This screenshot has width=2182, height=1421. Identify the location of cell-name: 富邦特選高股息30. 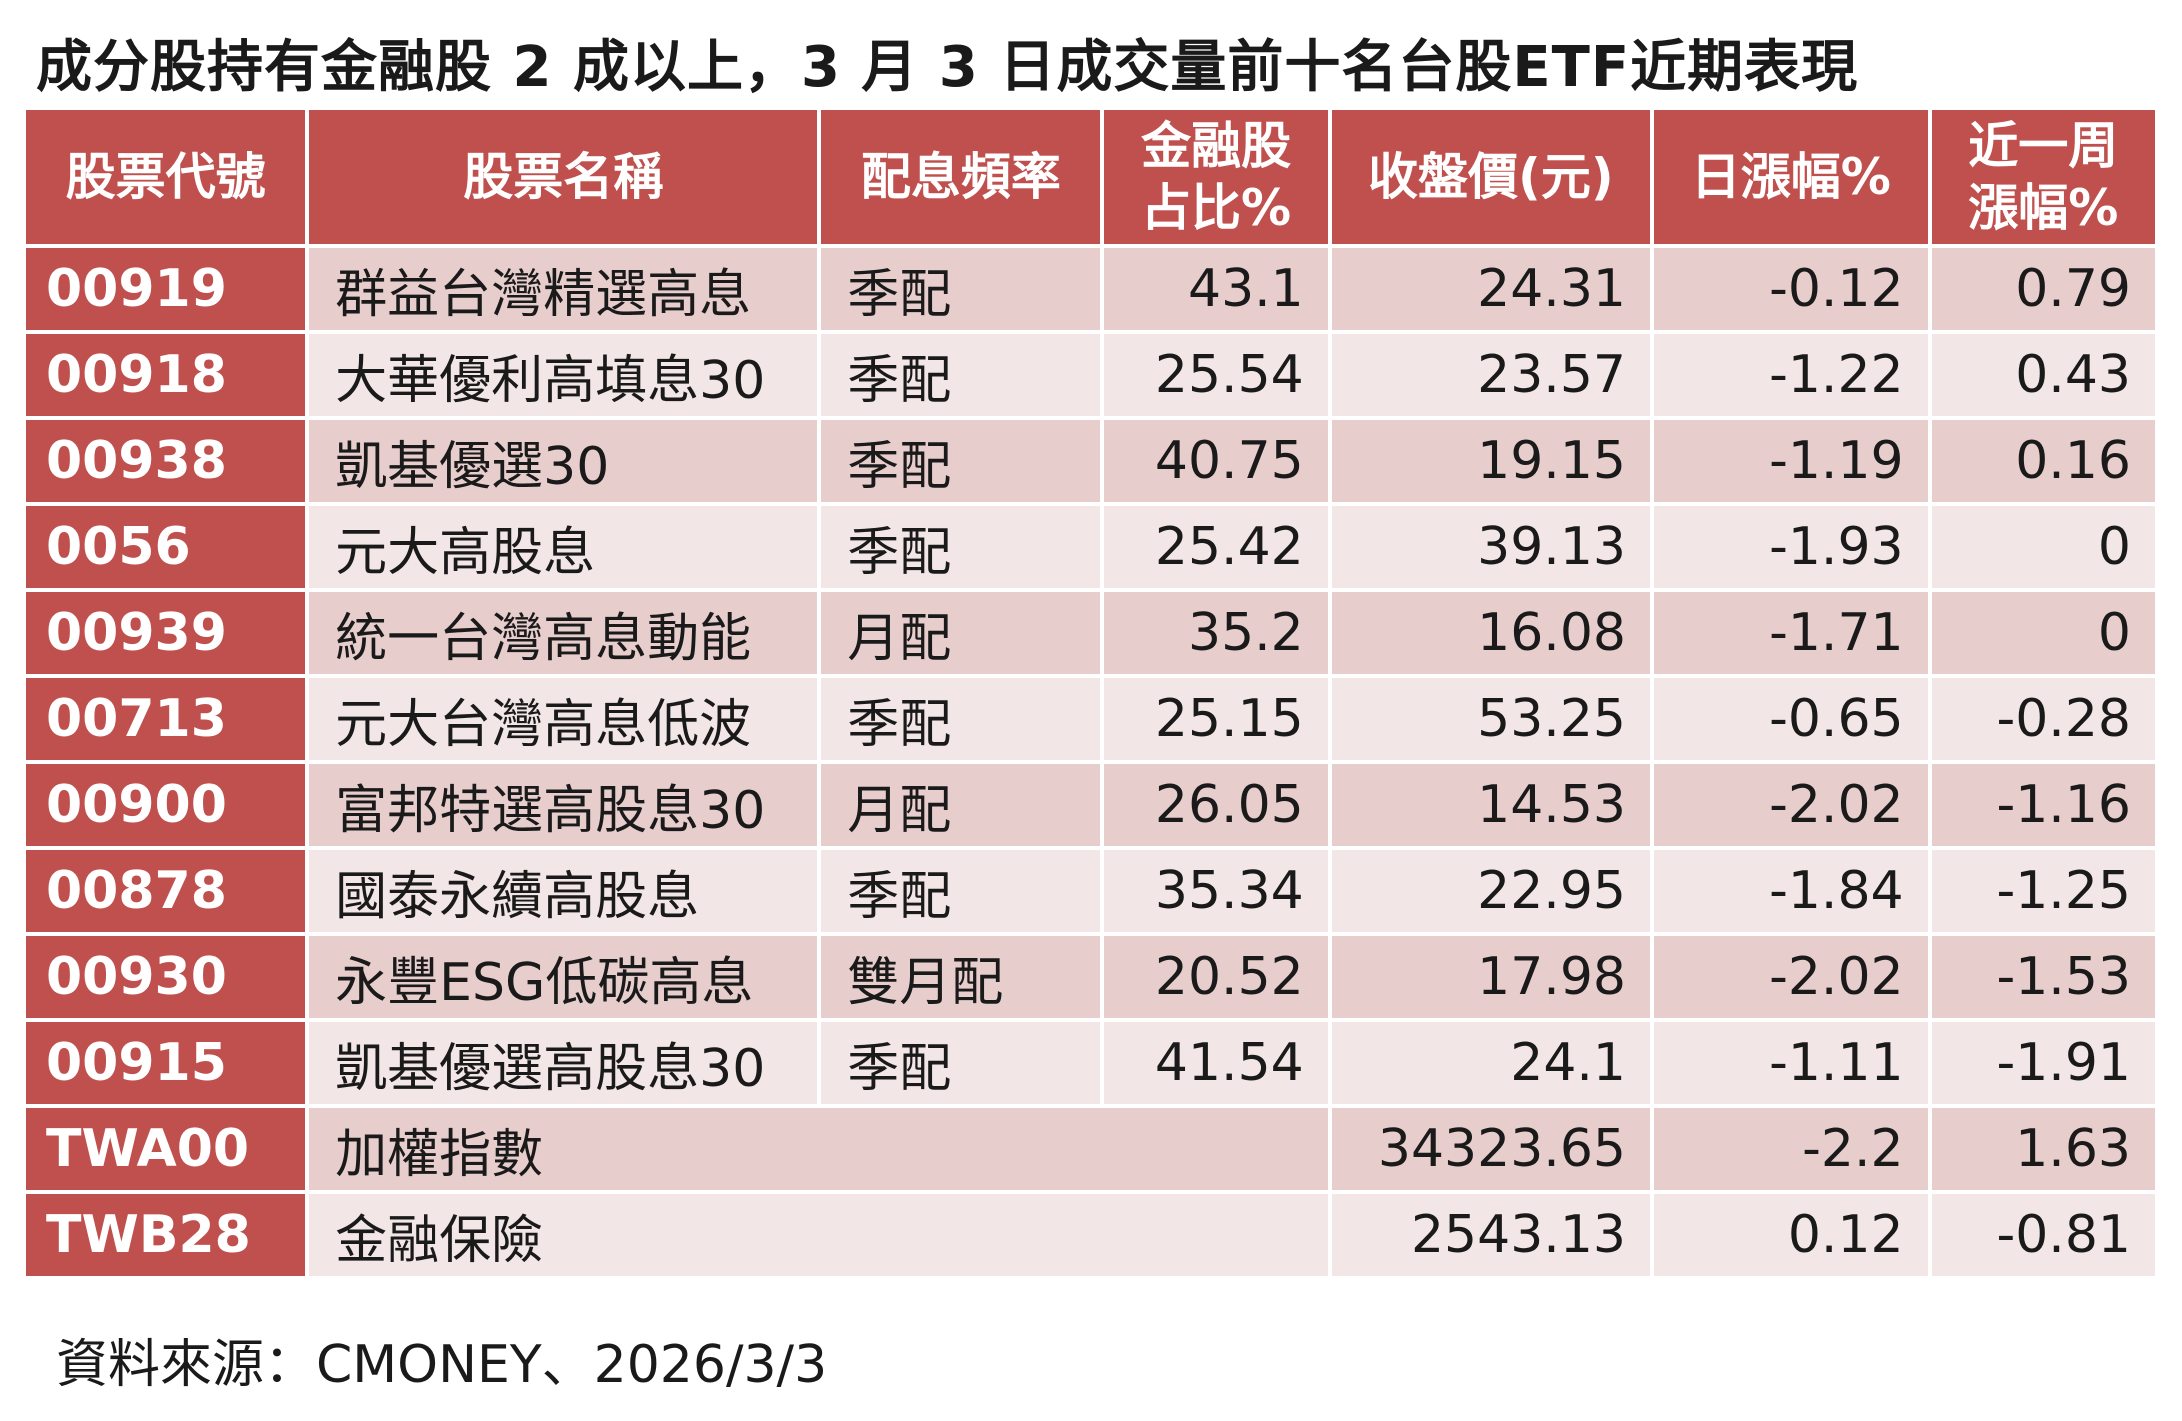
(563, 805).